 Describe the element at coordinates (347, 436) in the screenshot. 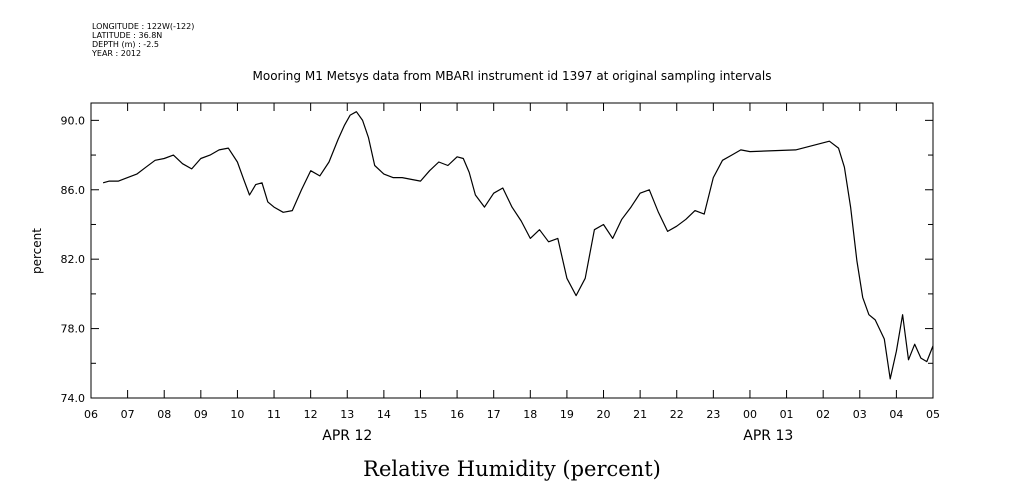

I see `x-date-label: APR 12` at that location.